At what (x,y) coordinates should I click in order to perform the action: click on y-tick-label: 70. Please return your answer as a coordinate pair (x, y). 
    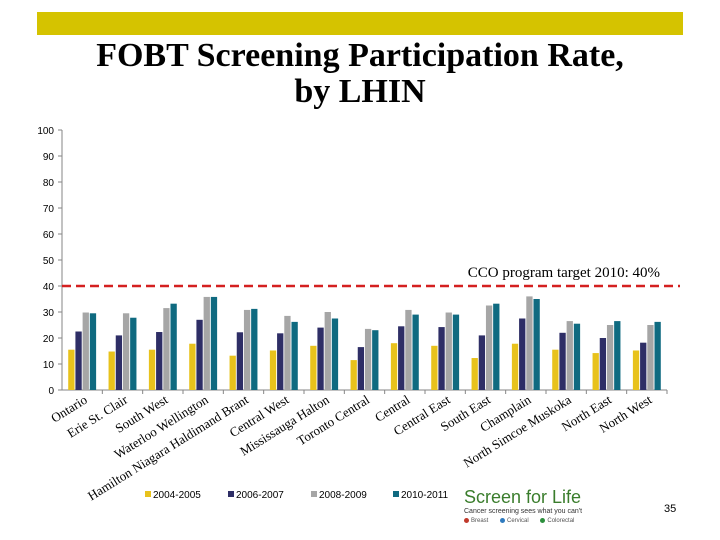
    Looking at the image, I should click on (49, 209).